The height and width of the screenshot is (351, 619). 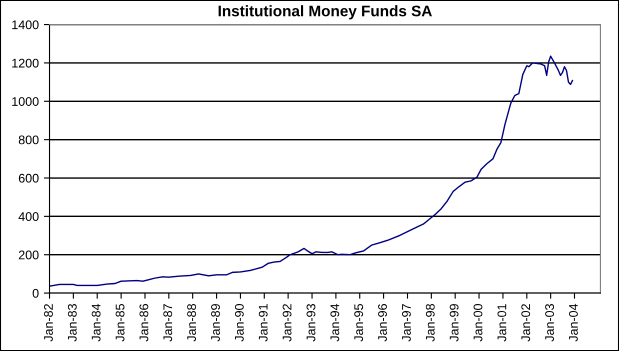 What do you see at coordinates (287, 323) in the screenshot?
I see `x-tick-label: Jan-92` at bounding box center [287, 323].